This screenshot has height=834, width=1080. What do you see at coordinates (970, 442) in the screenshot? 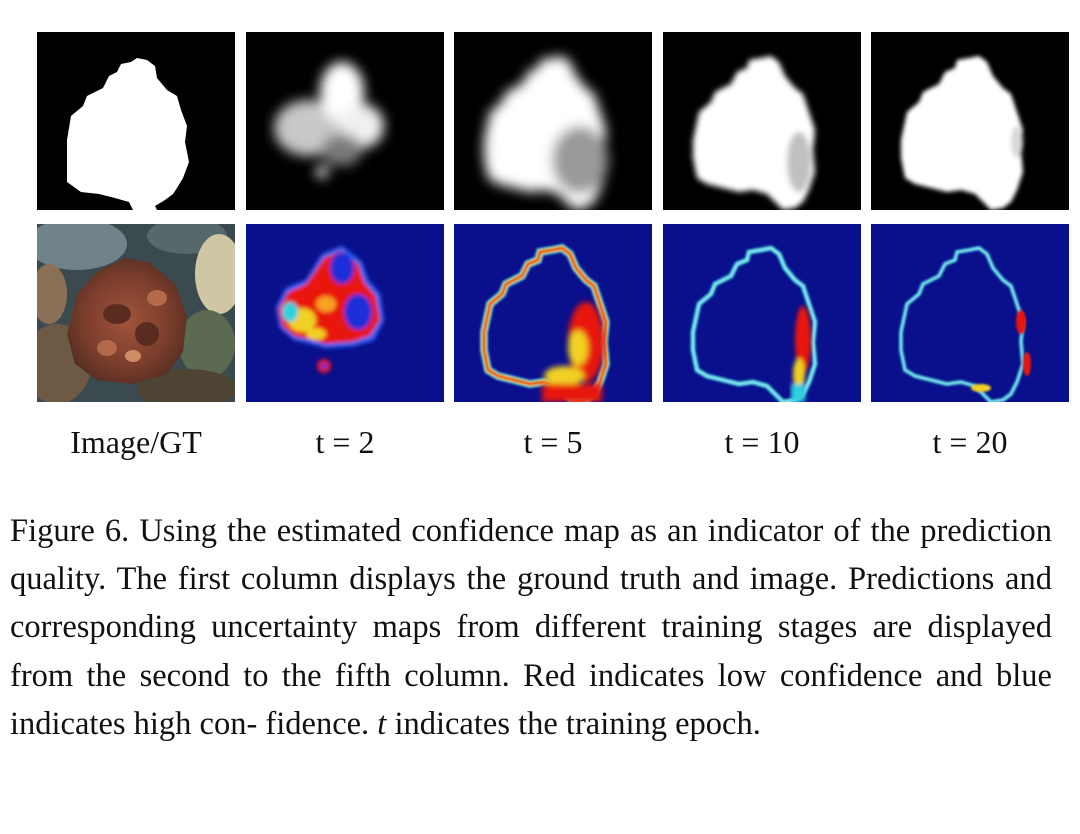
I see `column-label-t20: t = 20` at bounding box center [970, 442].